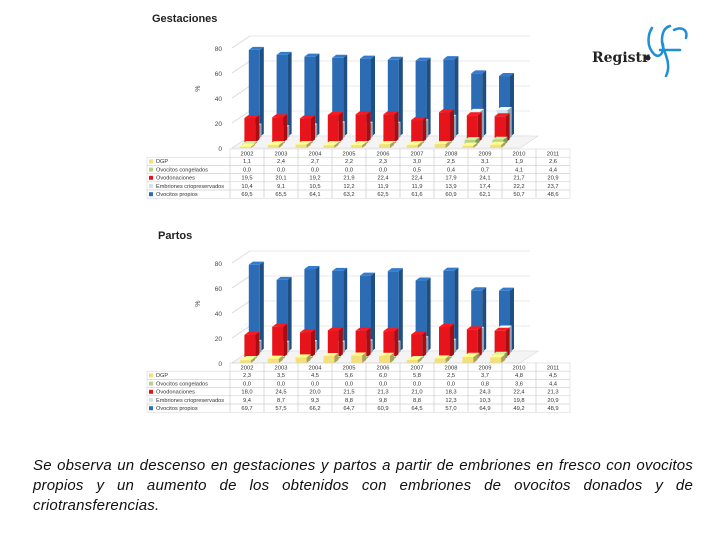 The image size is (720, 540). Describe the element at coordinates (417, 187) in the screenshot. I see `data-label: 11,9` at that location.